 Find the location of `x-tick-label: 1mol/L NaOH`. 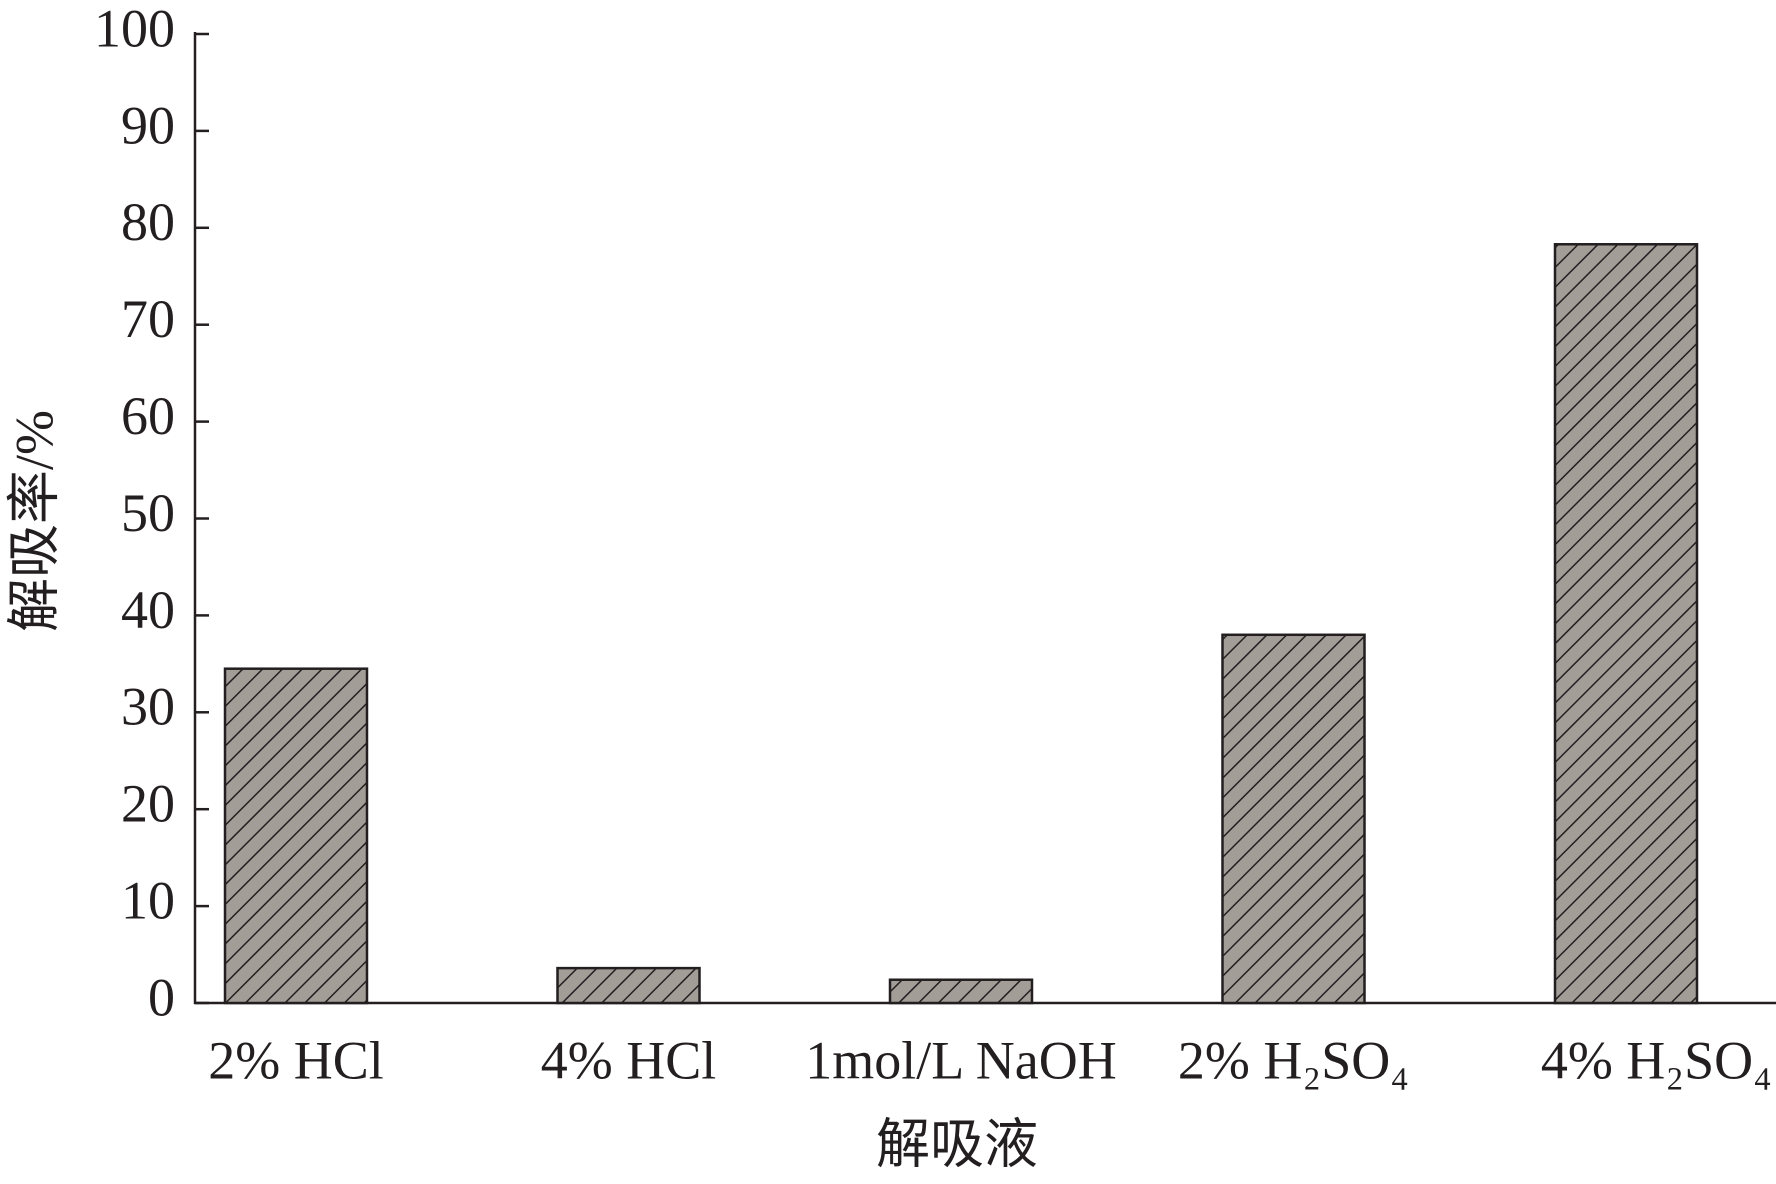

x-tick-label: 1mol/L NaOH is located at coordinates (960, 1060).